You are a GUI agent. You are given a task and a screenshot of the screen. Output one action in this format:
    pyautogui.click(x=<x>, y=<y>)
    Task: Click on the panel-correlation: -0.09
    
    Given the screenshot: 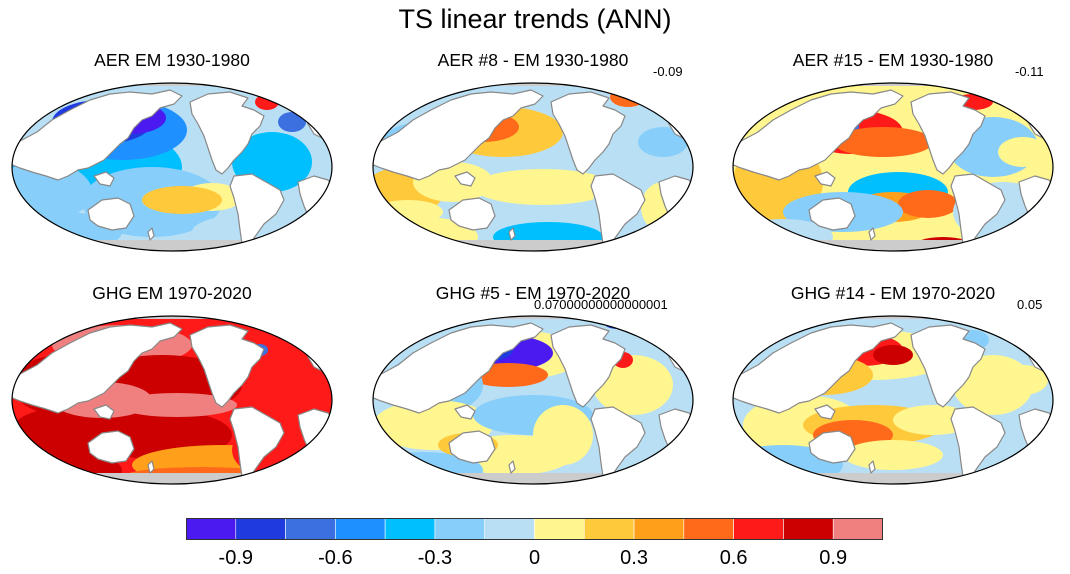 What is the action you would take?
    pyautogui.click(x=668, y=71)
    